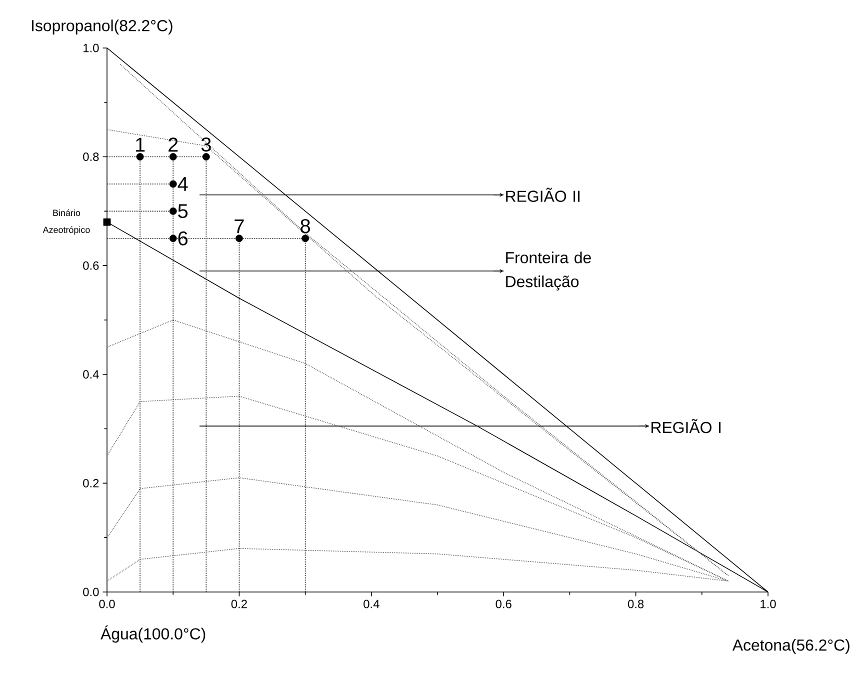 Image resolution: width=866 pixels, height=674 pixels. I want to click on x-tick-label: 0.4, so click(372, 604).